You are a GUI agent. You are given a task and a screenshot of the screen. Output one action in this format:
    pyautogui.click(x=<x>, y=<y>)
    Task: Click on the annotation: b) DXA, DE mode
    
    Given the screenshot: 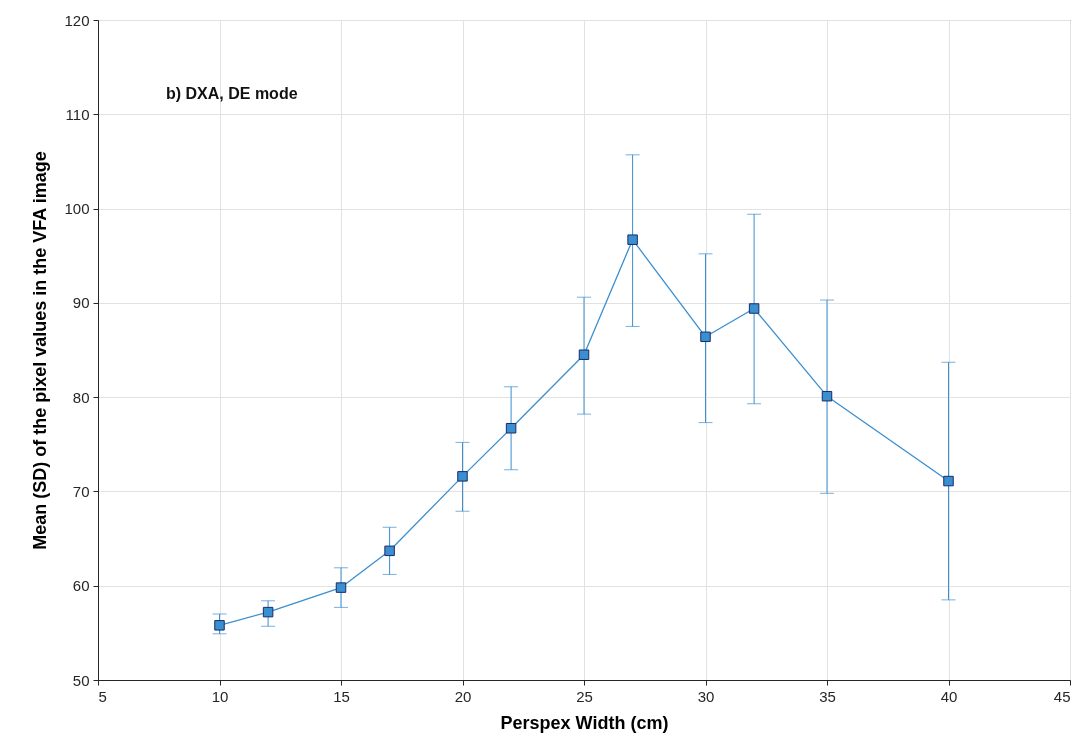 What is the action you would take?
    pyautogui.click(x=232, y=93)
    